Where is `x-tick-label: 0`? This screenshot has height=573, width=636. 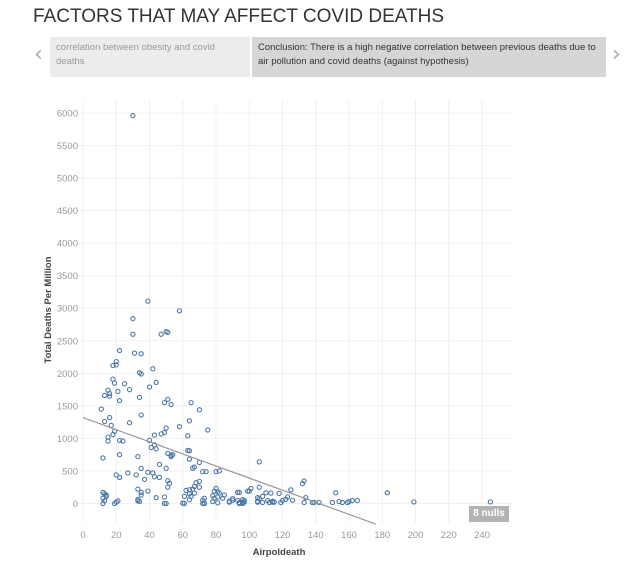
x-tick-label: 0 is located at coordinates (82, 535).